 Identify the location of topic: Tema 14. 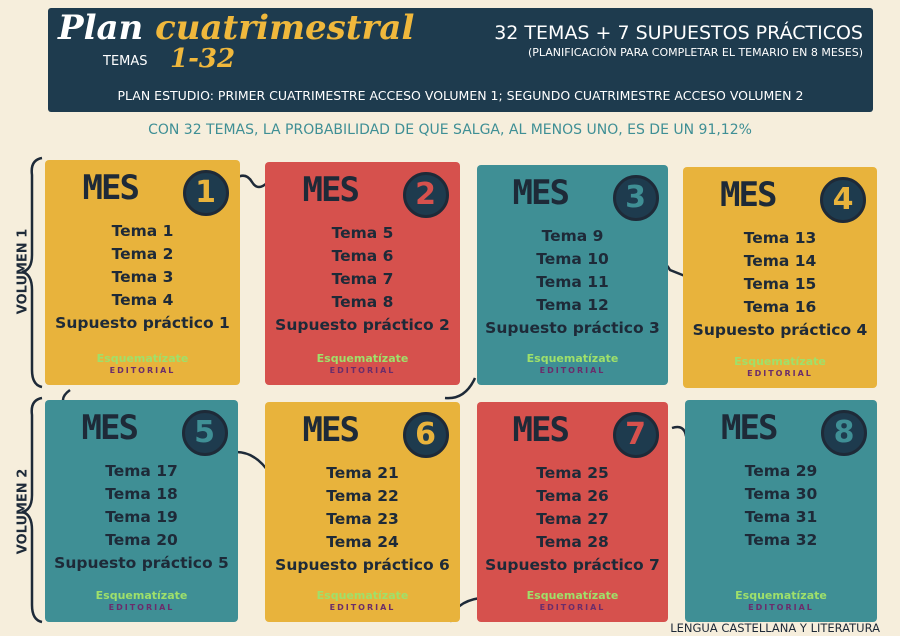
(780, 261).